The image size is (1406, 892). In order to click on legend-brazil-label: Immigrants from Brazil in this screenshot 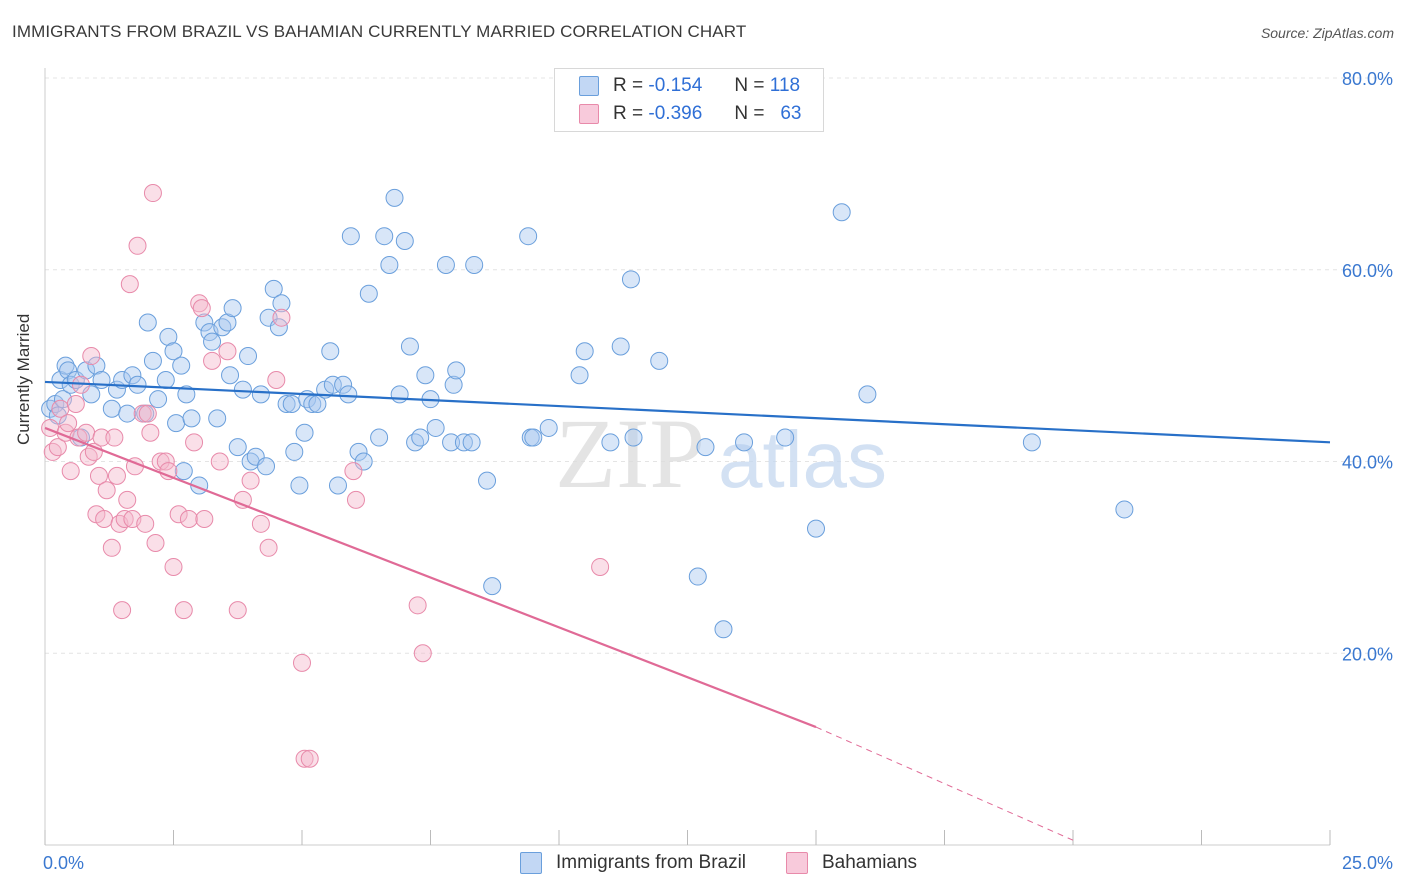, I will do `click(651, 862)`.